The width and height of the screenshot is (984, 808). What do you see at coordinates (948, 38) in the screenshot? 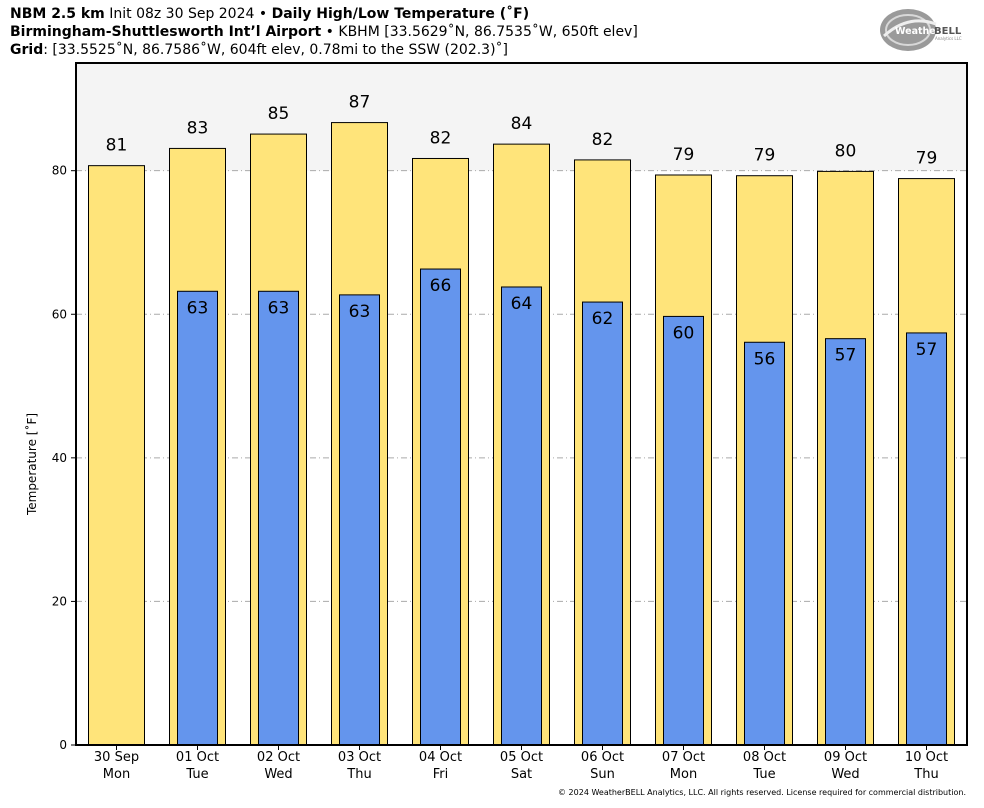
I see `logo-subtext: Analytics LLC` at bounding box center [948, 38].